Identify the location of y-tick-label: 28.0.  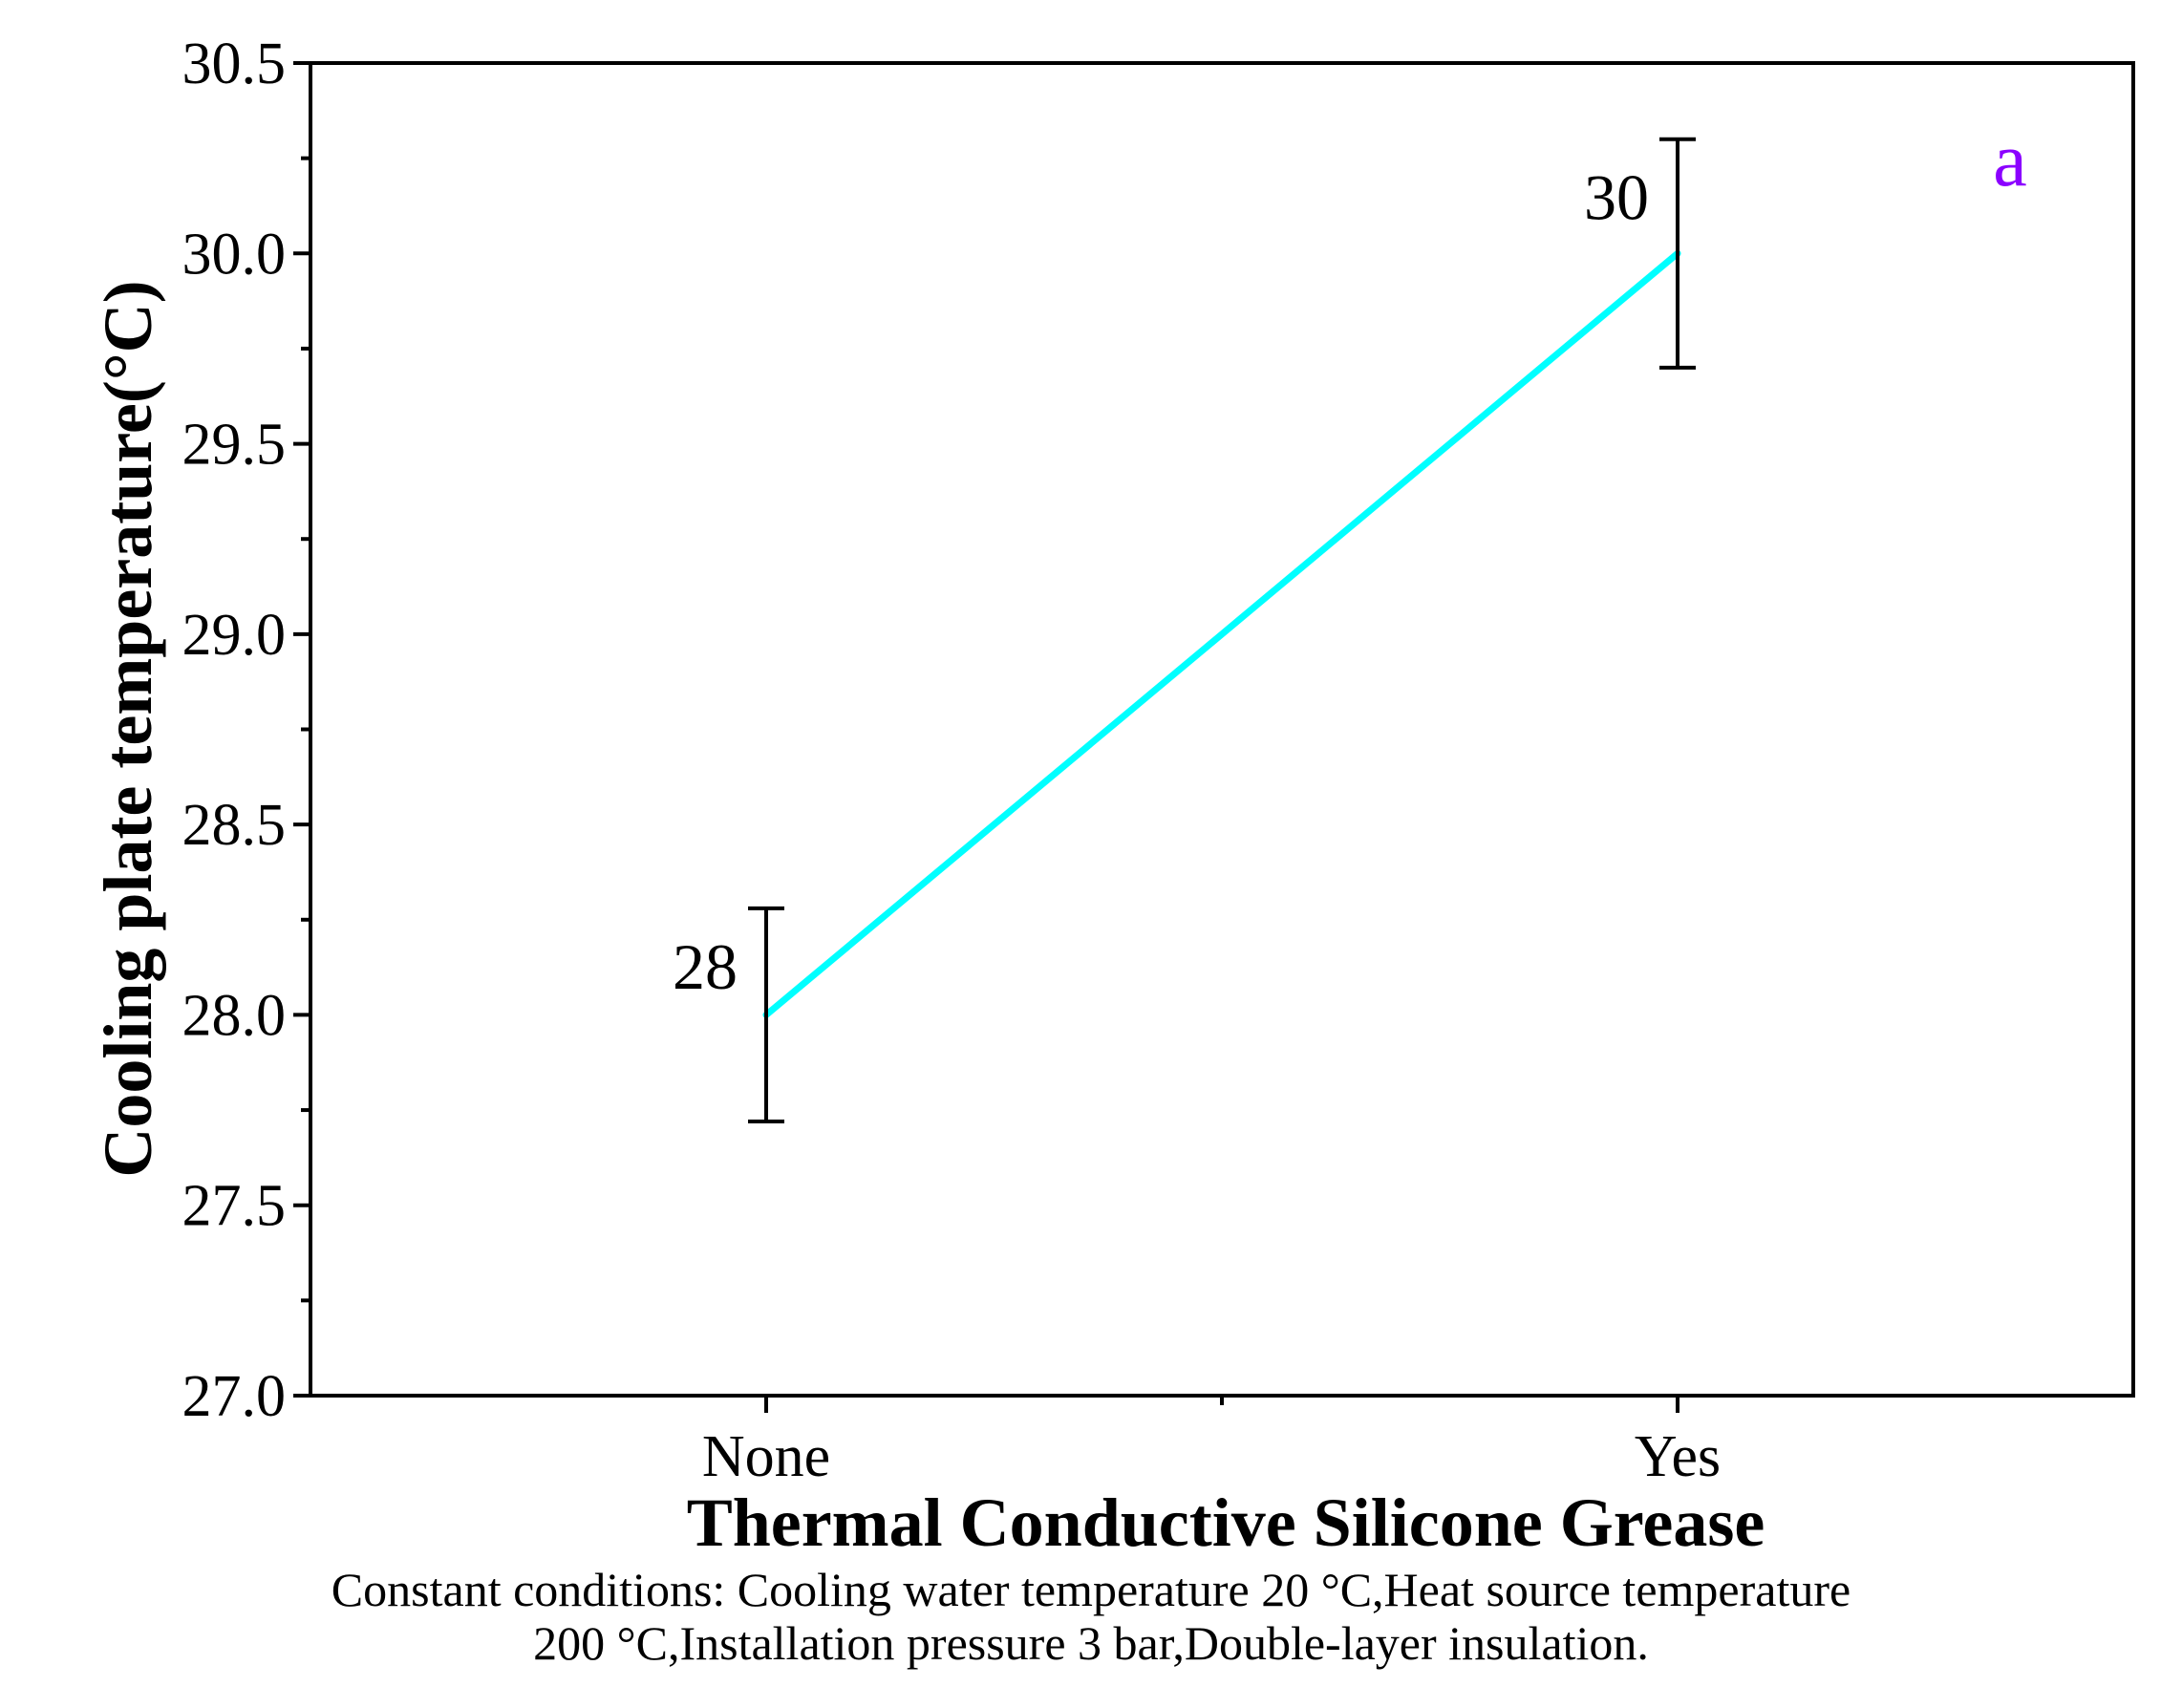
(235, 1015).